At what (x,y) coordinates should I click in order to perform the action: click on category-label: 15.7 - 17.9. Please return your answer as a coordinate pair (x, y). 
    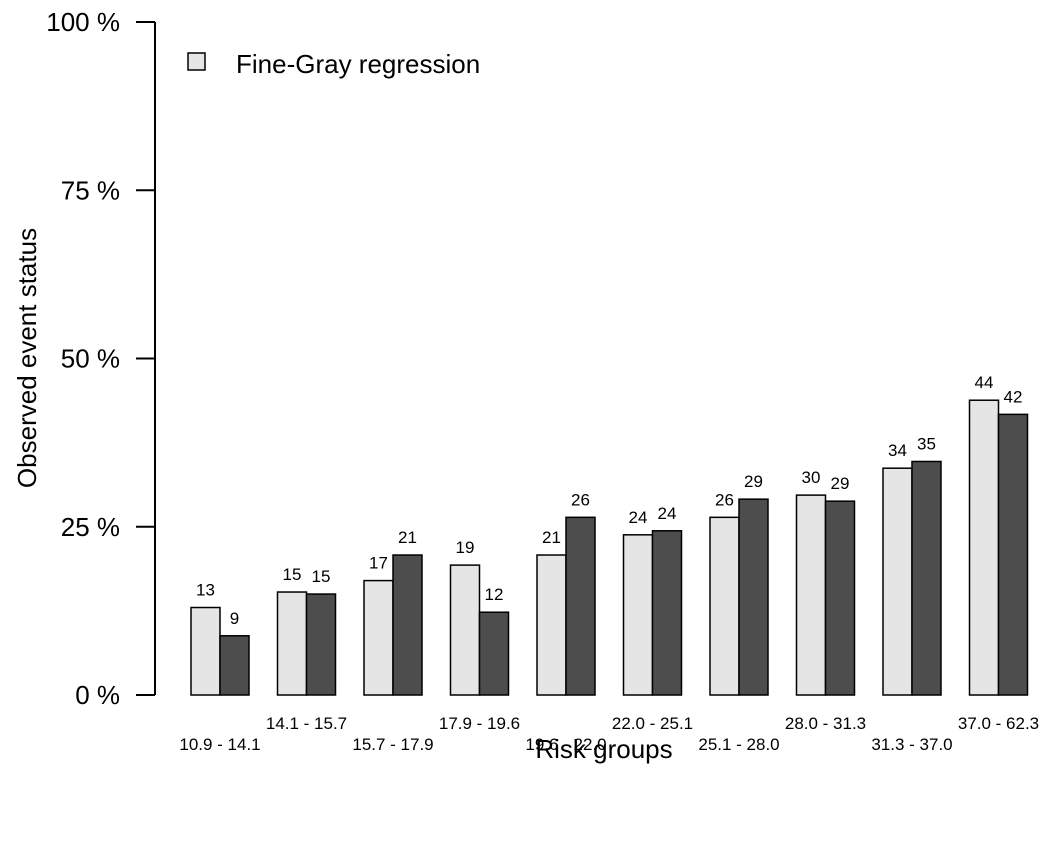
    Looking at the image, I should click on (392, 744).